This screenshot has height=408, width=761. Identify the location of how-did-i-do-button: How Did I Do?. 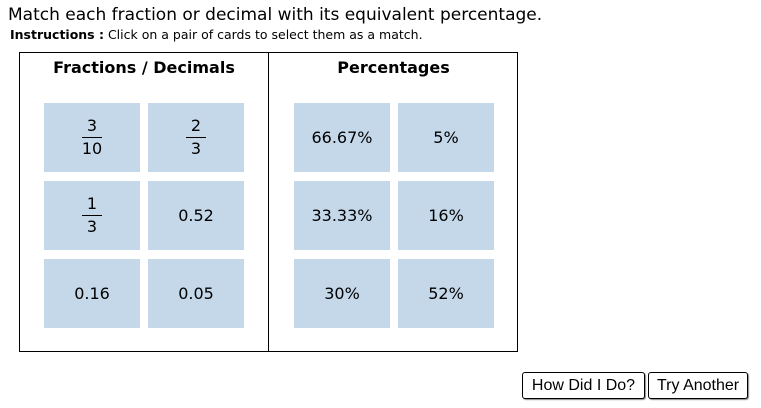
(583, 385).